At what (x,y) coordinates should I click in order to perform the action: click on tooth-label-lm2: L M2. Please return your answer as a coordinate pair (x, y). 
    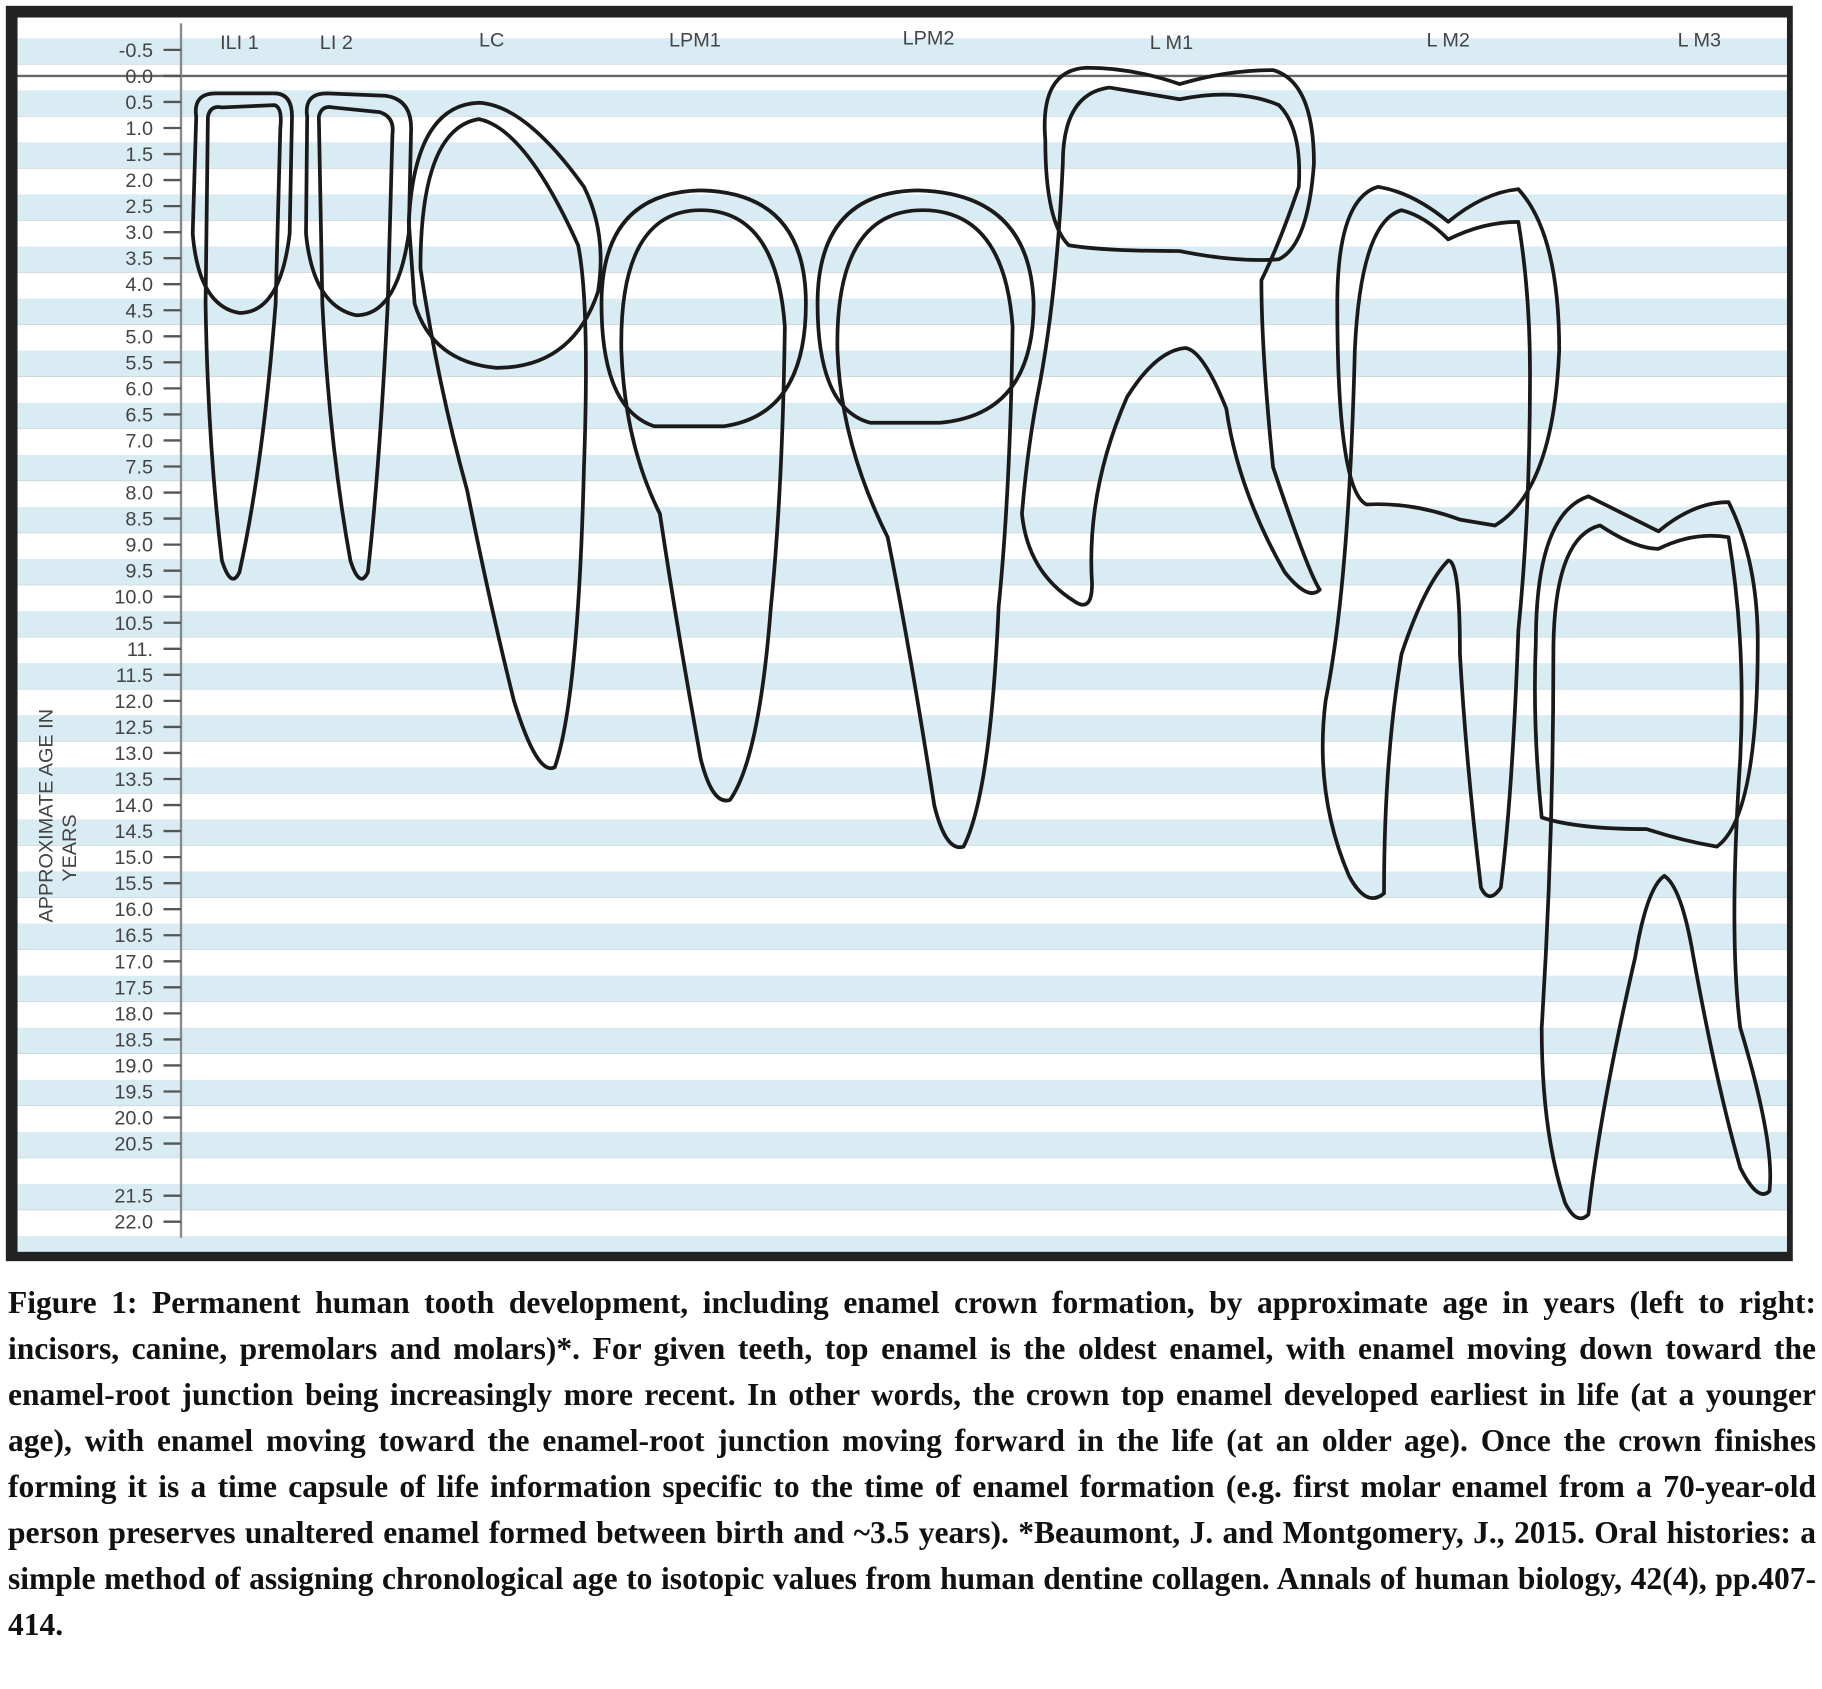
    Looking at the image, I should click on (1448, 41).